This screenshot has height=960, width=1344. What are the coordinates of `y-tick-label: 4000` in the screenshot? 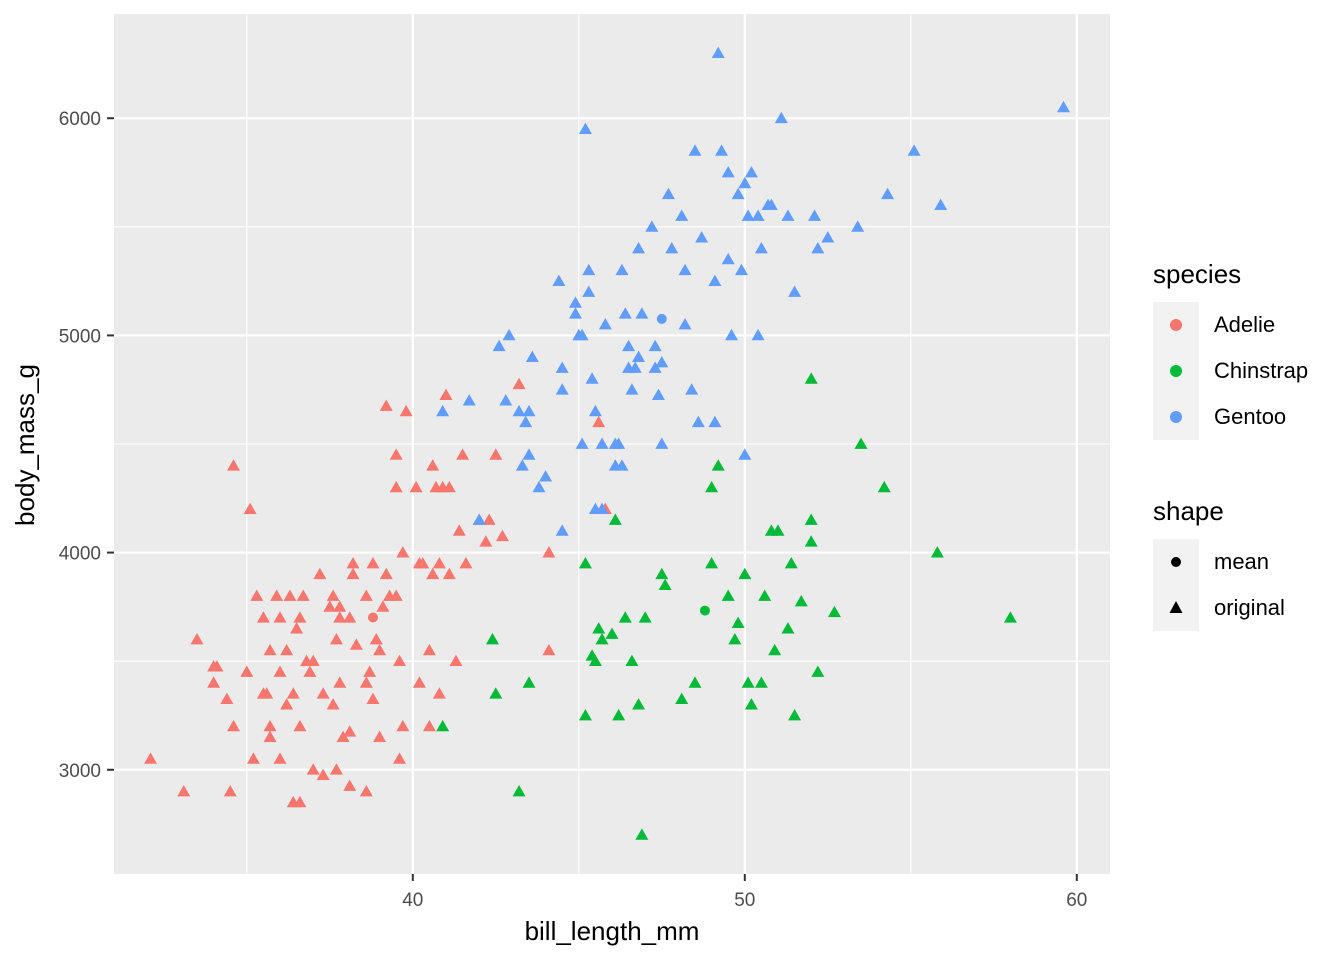 It's located at (80, 554).